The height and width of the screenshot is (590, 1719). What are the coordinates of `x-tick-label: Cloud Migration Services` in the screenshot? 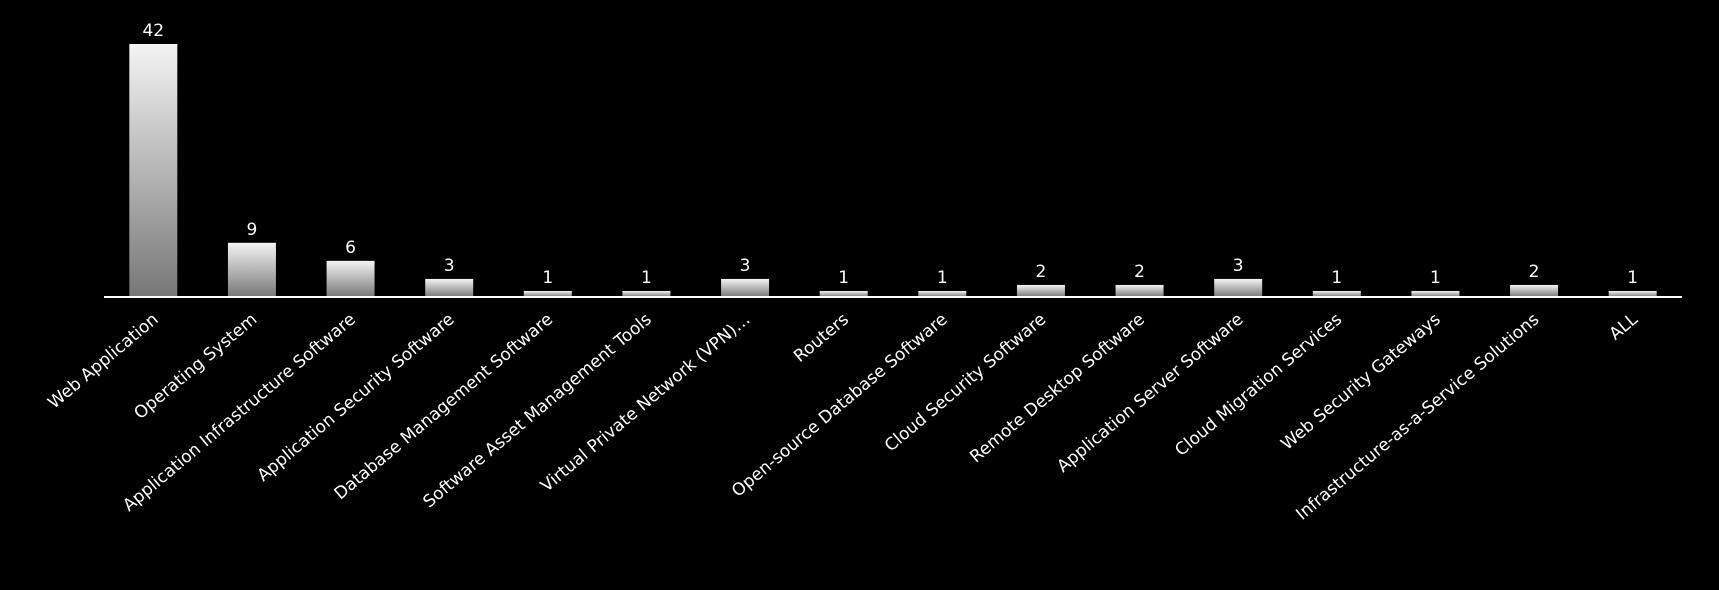 It's located at (1258, 384).